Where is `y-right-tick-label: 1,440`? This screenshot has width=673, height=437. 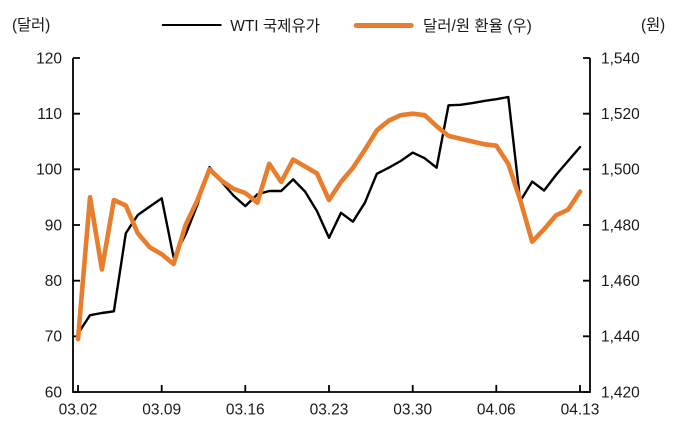 y-right-tick-label: 1,440 is located at coordinates (620, 337).